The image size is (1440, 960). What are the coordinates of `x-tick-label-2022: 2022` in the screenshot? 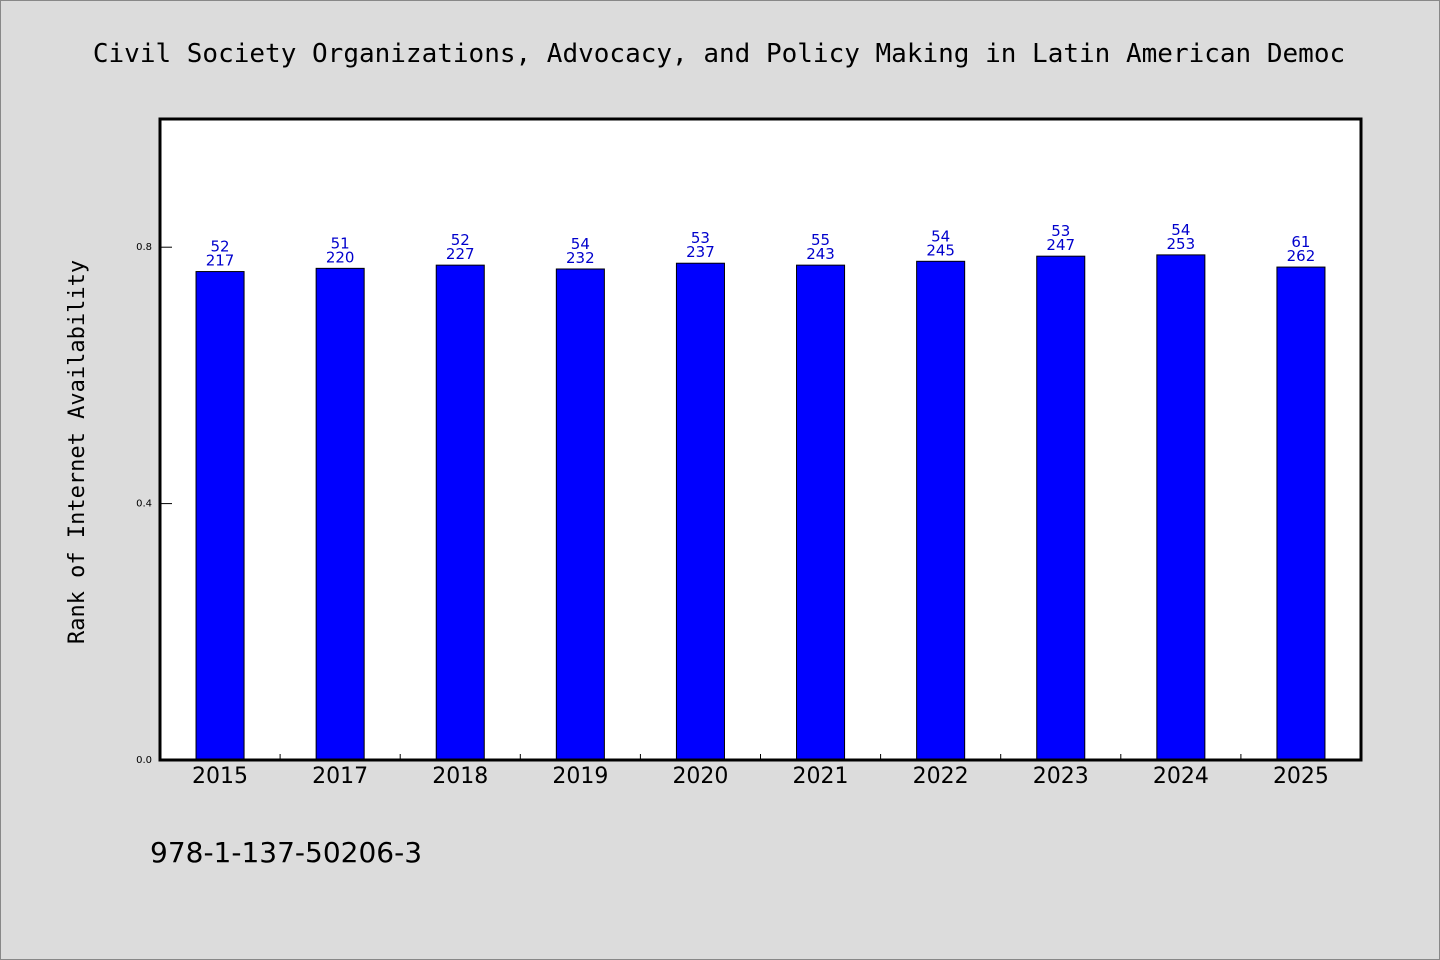 It's located at (941, 776).